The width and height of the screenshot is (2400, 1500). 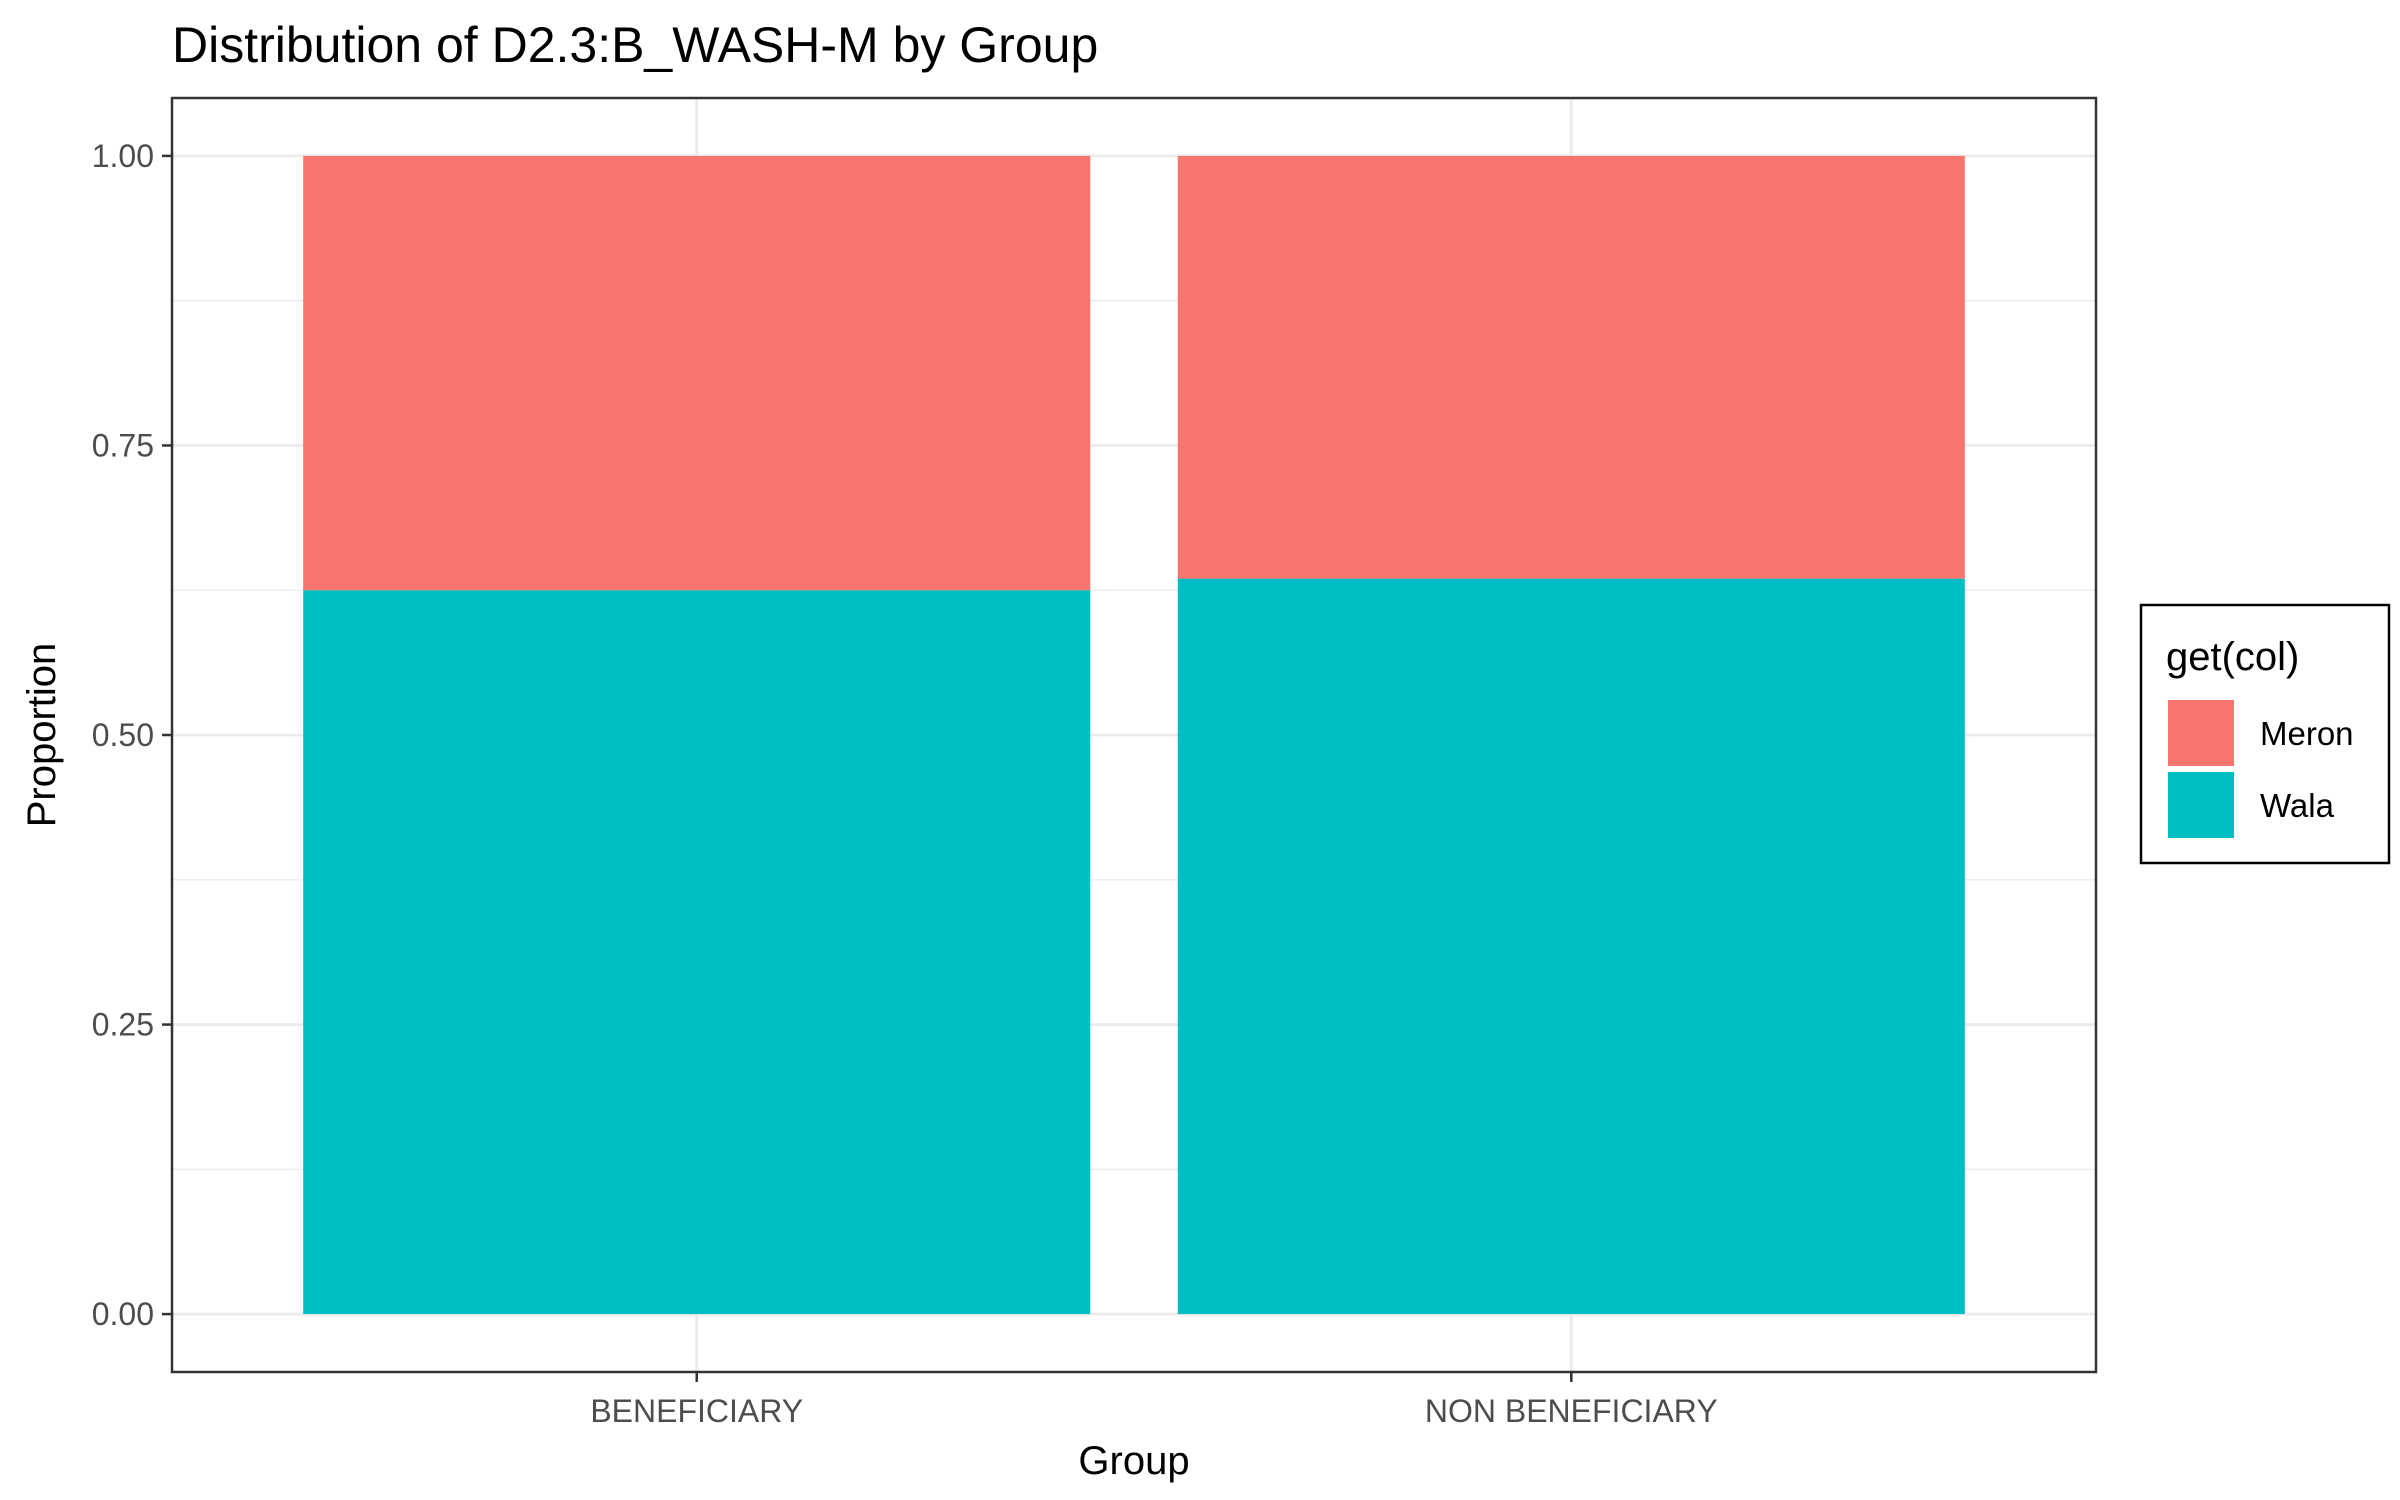 What do you see at coordinates (2232, 657) in the screenshot?
I see `legend-title: get(col)` at bounding box center [2232, 657].